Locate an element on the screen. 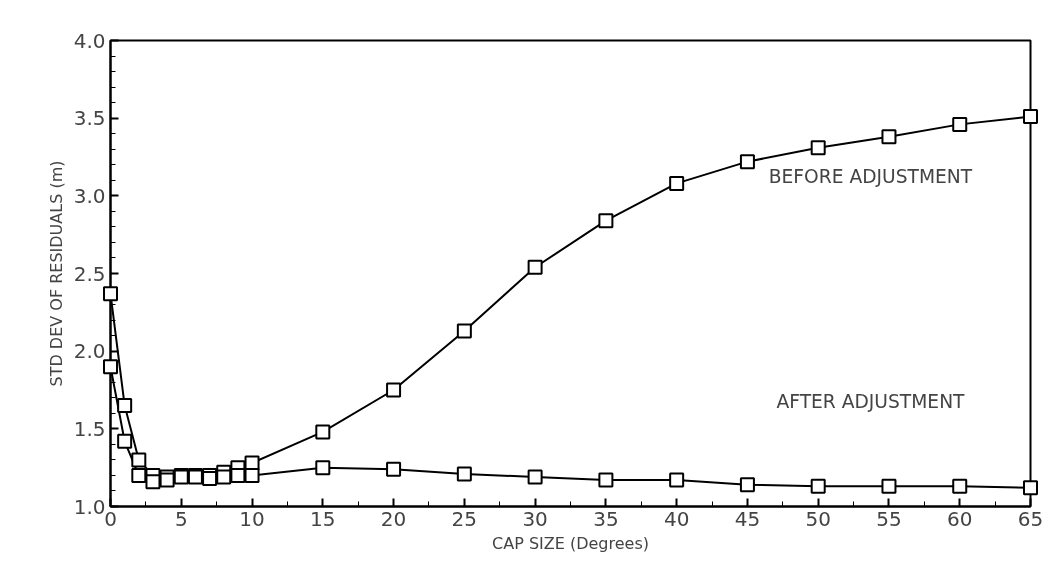 This screenshot has width=1059, height=564. x-axis-title: CAP SIZE (Degrees) is located at coordinates (570, 543).